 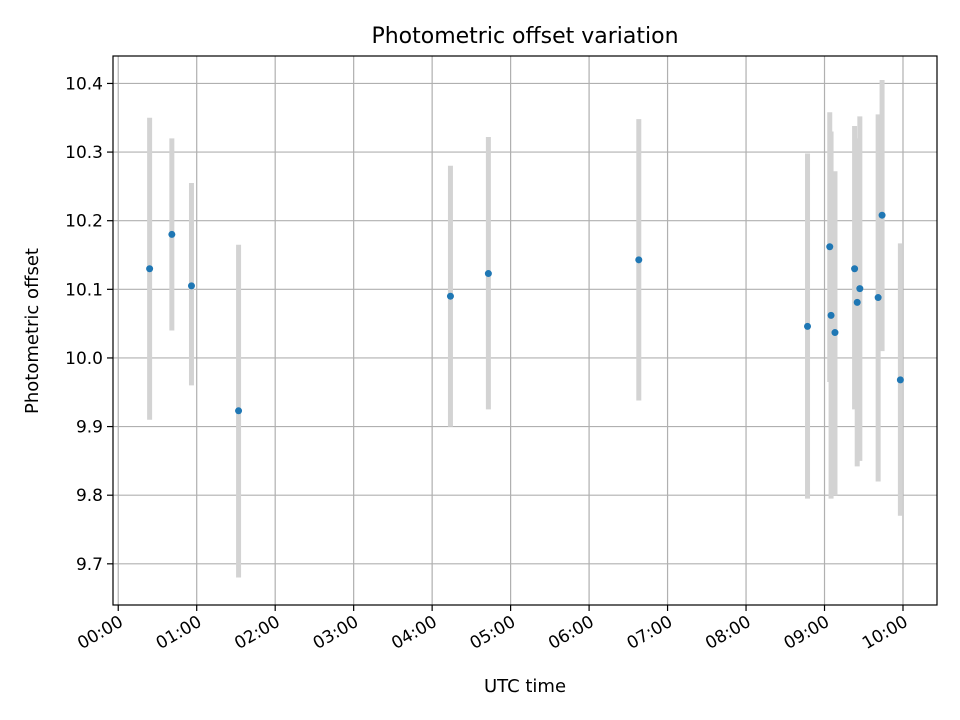 I want to click on y-tick-label: 10.1, so click(x=84, y=290).